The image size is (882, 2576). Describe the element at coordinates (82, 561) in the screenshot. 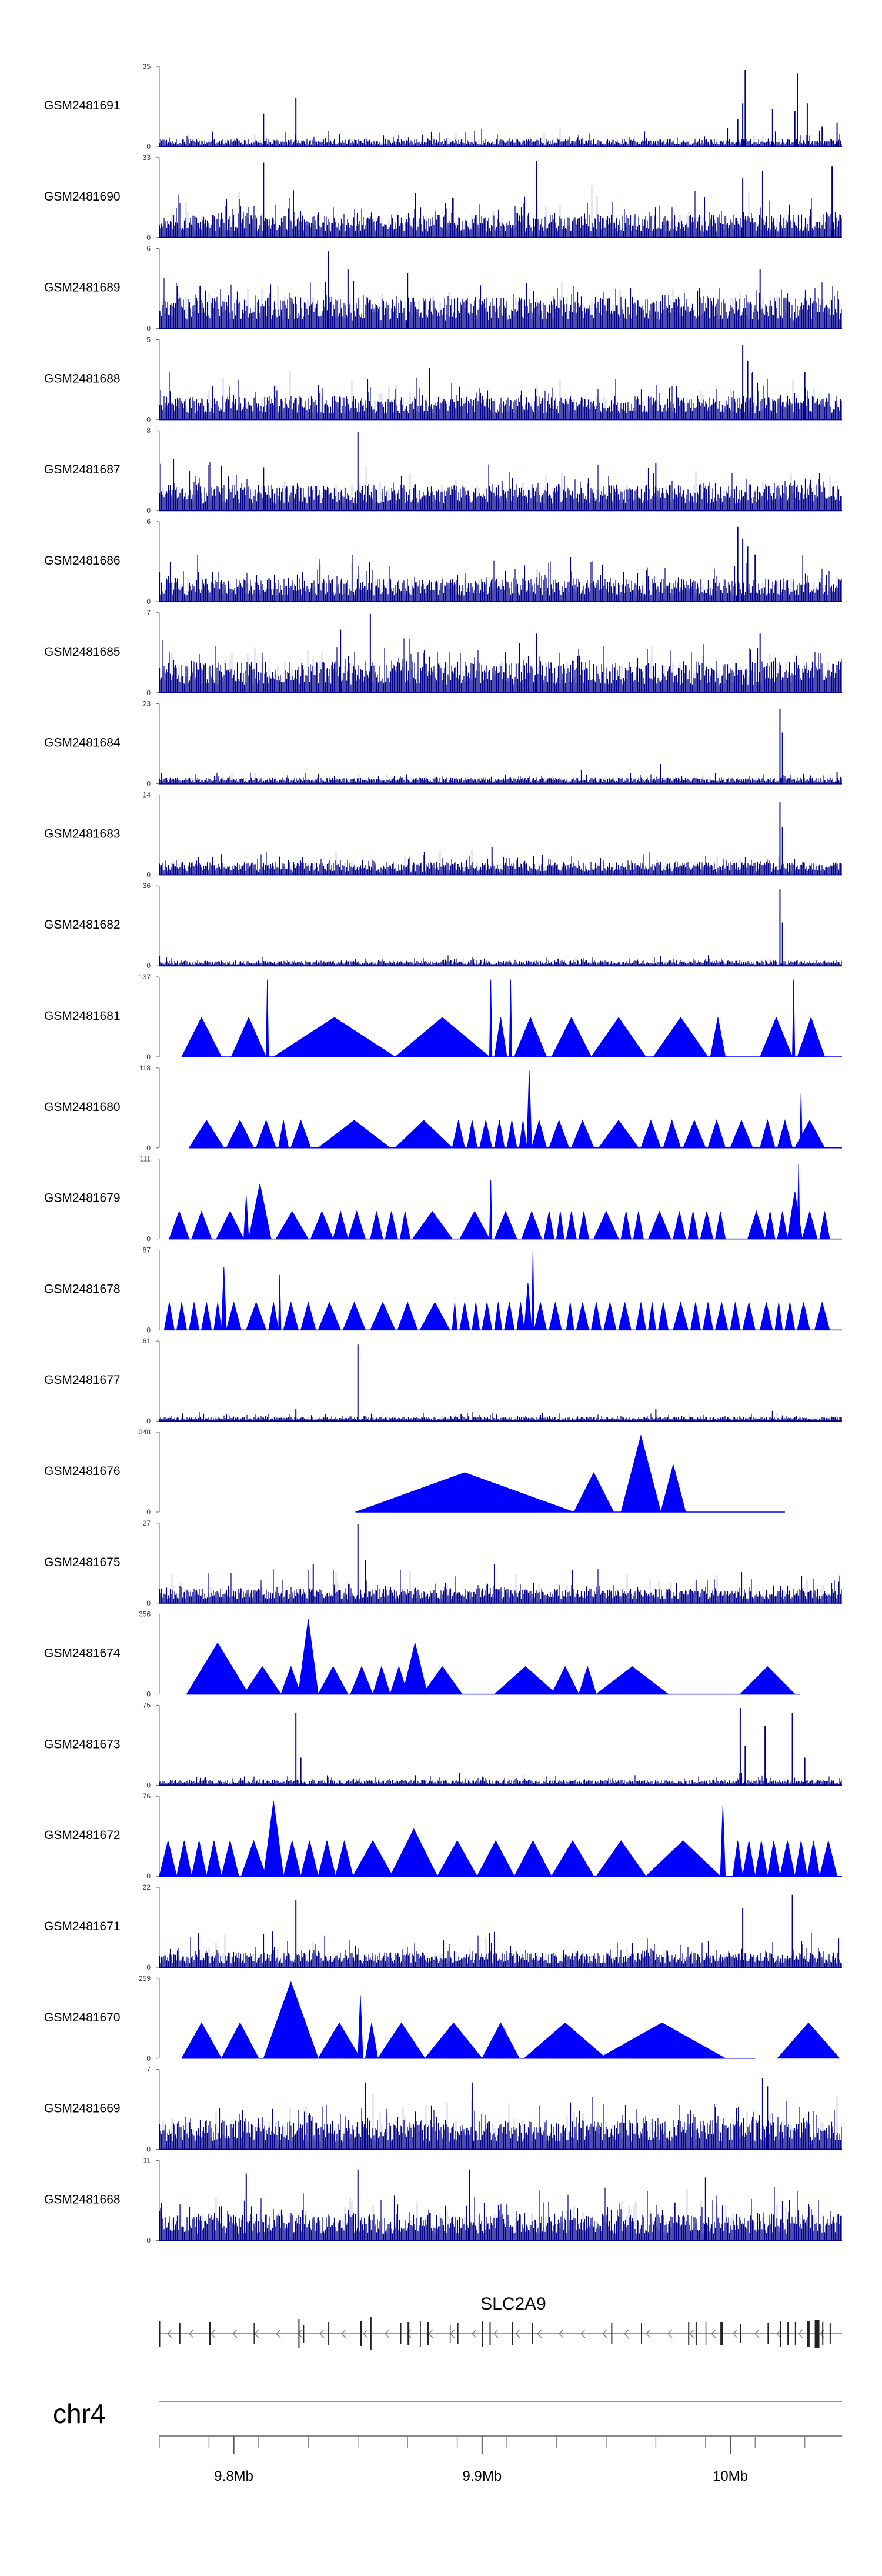

I see `track-label: GSM2481686` at that location.